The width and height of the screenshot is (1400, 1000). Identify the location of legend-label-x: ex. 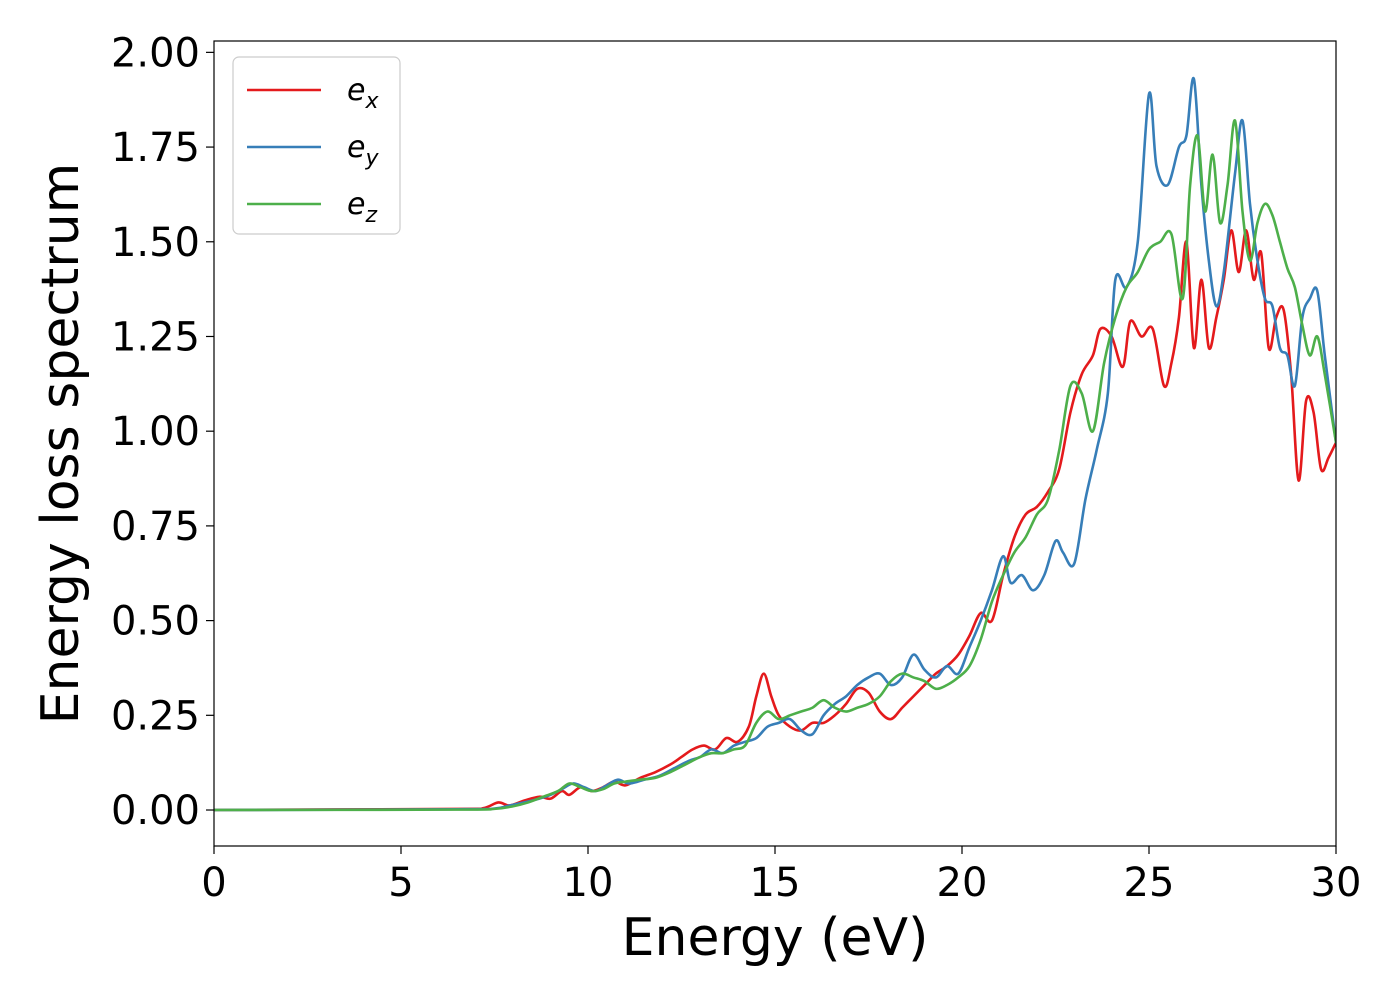
(363, 93).